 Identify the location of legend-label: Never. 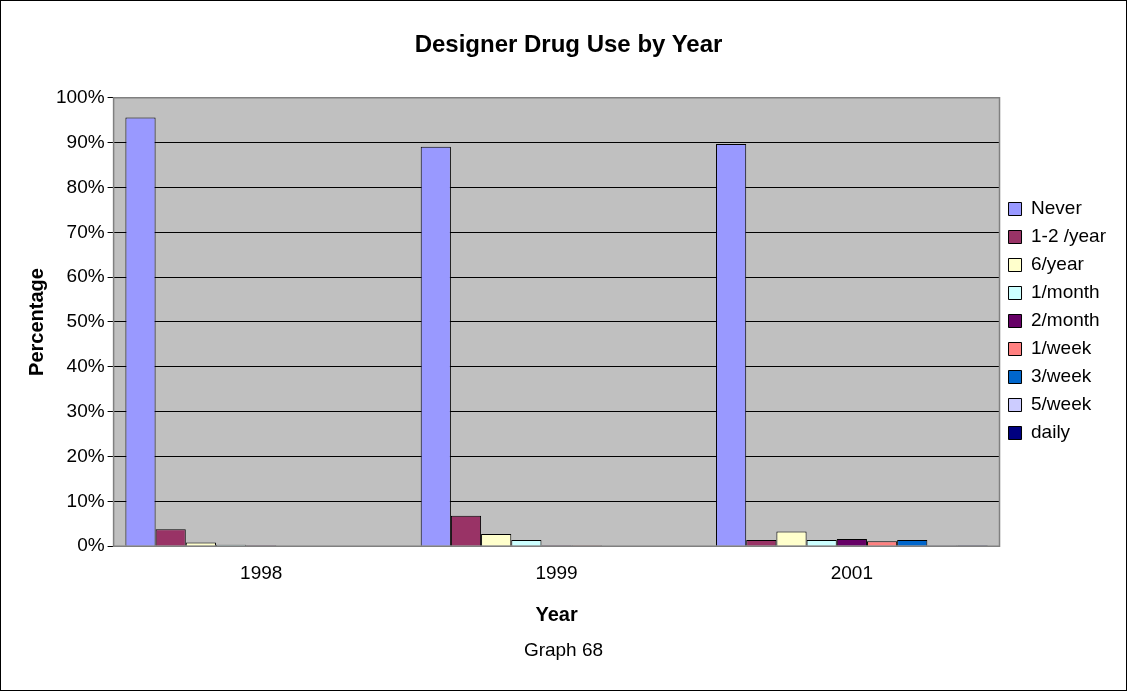
(1057, 208).